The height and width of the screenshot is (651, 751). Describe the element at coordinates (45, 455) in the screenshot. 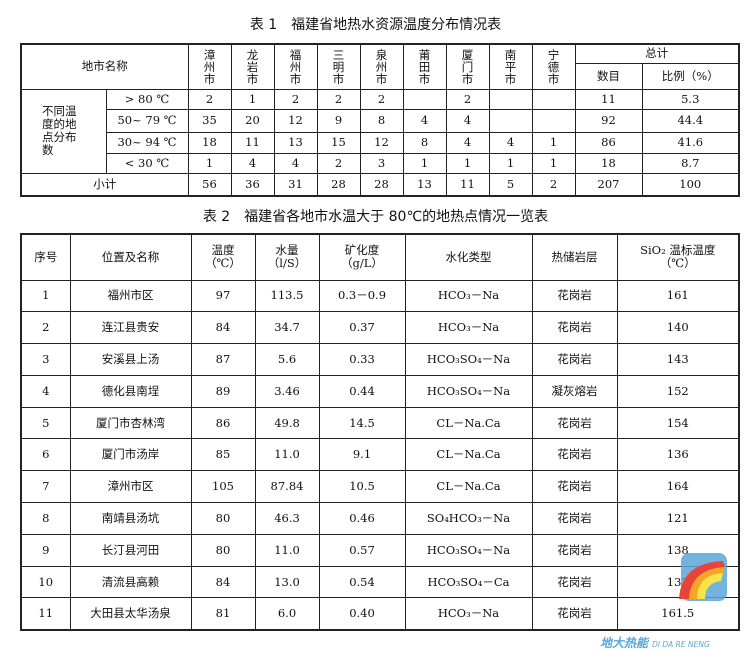

I see `index-cell: 6` at that location.